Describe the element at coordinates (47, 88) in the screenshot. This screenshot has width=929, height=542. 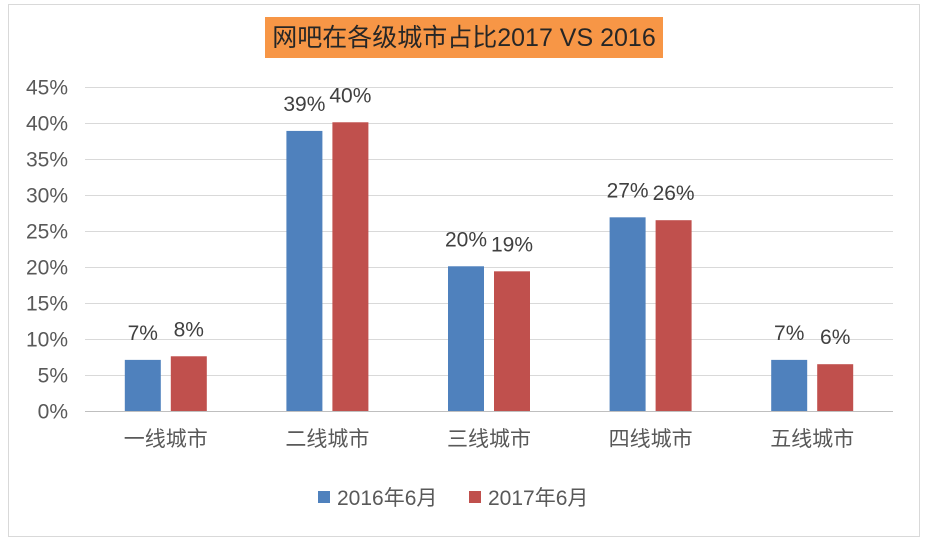
I see `y-tick-label: 45%` at that location.